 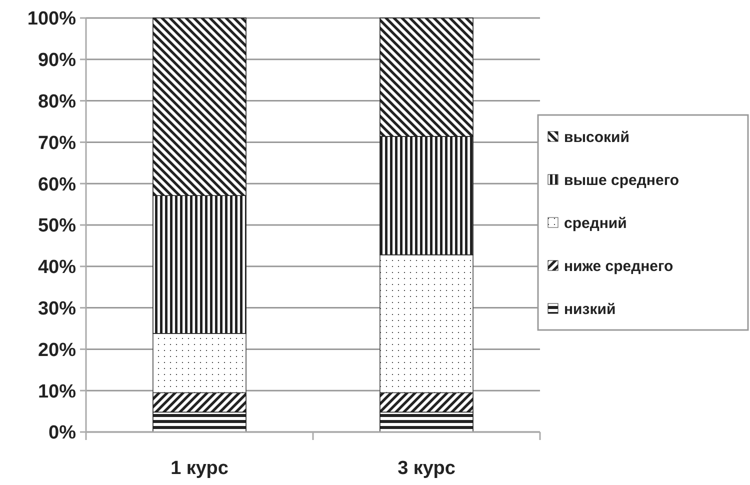 I want to click on y-tick-label: 50%, so click(x=57, y=226).